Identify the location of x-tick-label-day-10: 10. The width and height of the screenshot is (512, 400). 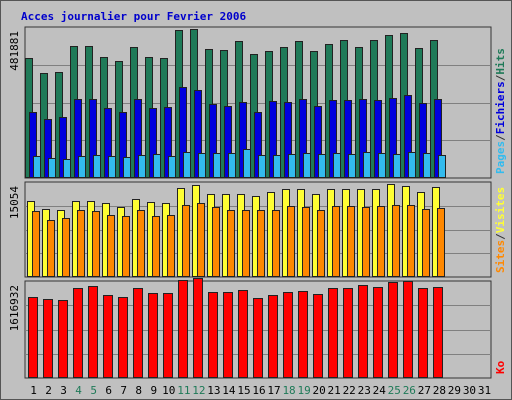
(168, 390).